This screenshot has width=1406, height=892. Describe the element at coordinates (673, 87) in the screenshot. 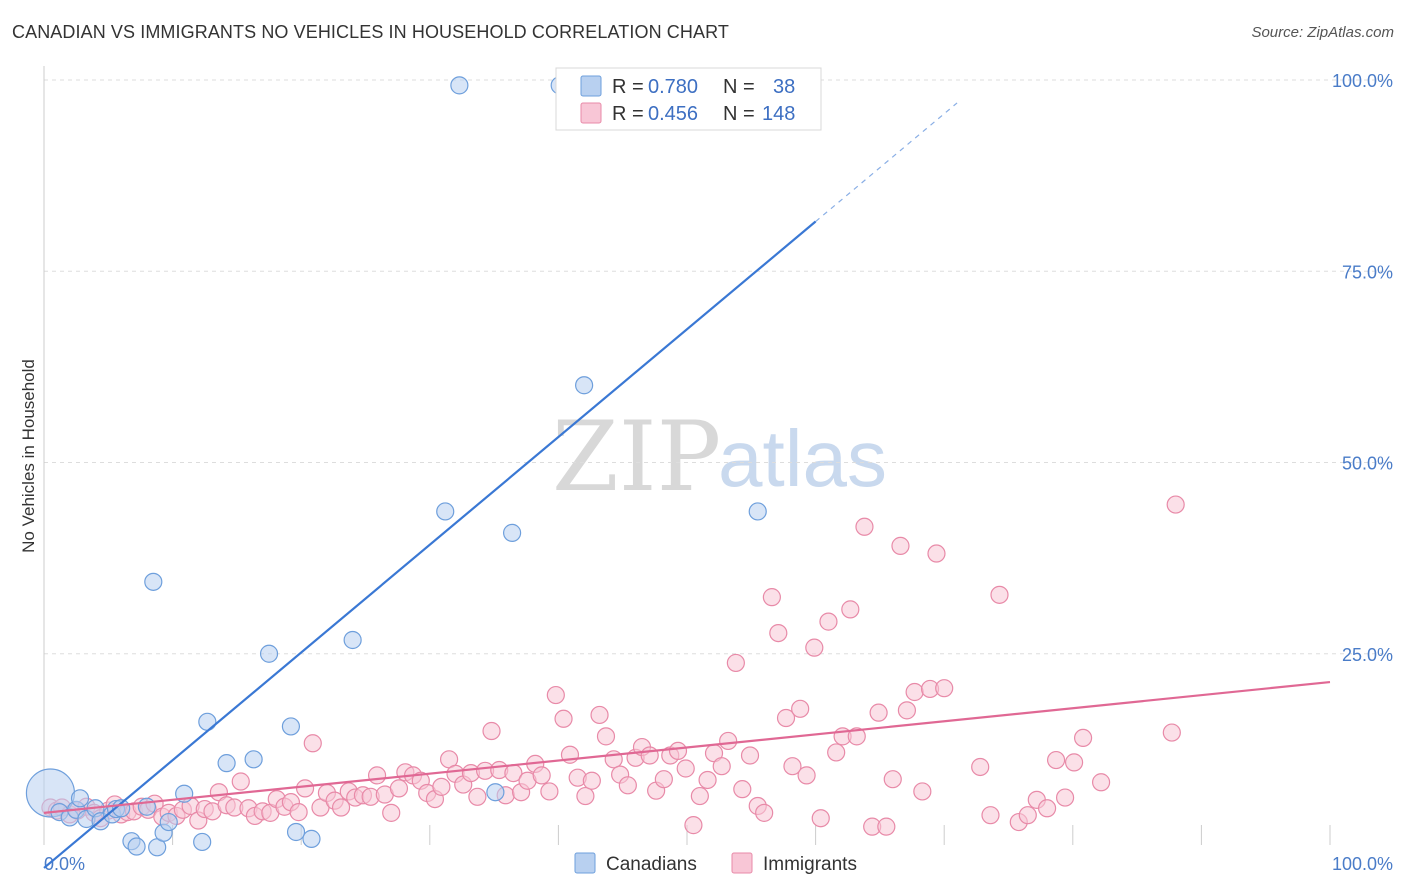

I see `legend-r-value-1: 0.780` at that location.